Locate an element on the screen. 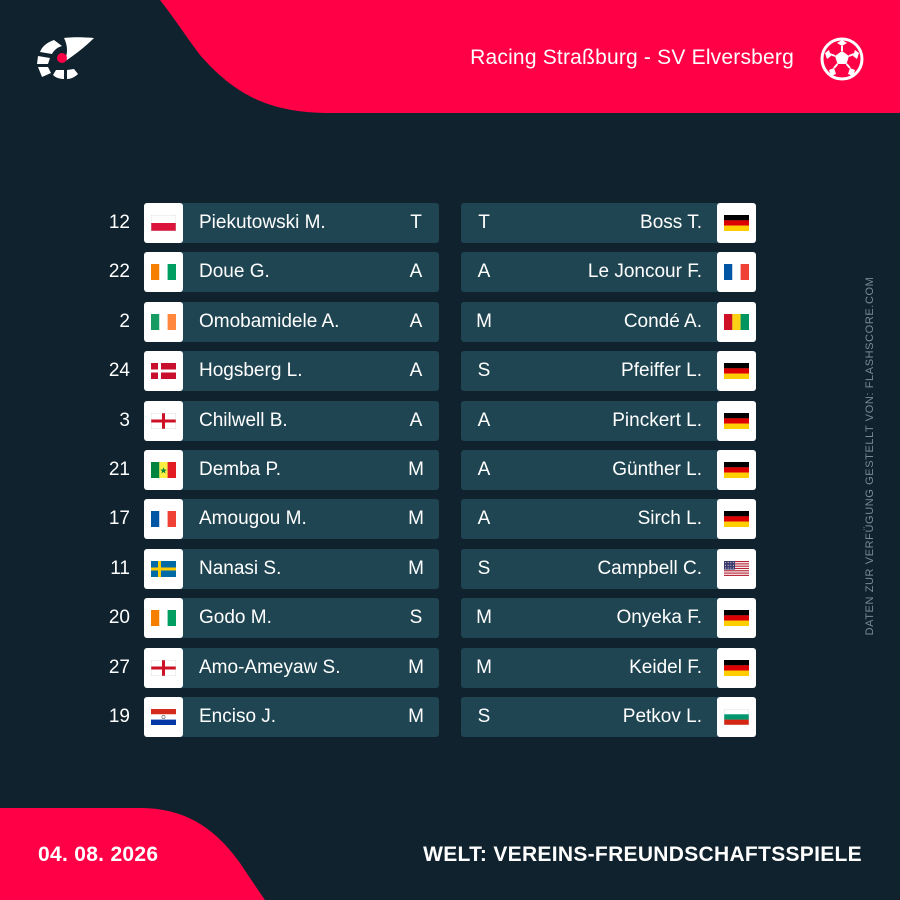  away-player-card: T Boss T. is located at coordinates (608, 223).